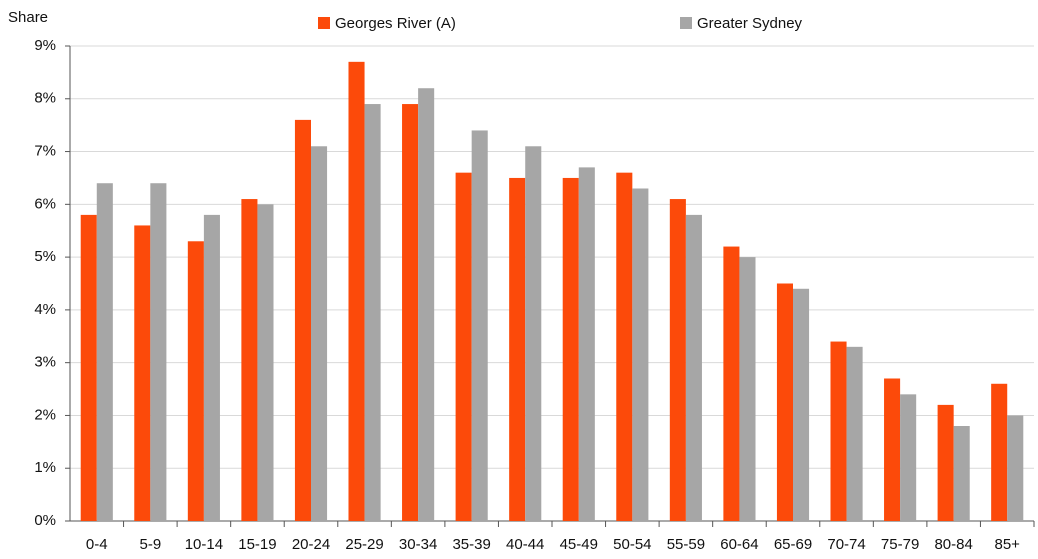 The height and width of the screenshot is (559, 1038). What do you see at coordinates (739, 544) in the screenshot?
I see `x-tick-label: 60-64` at bounding box center [739, 544].